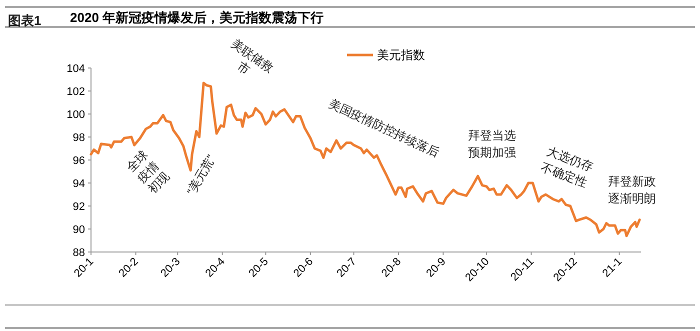 The image size is (700, 331). What do you see at coordinates (75, 92) in the screenshot?
I see `y-tick-label: 102` at bounding box center [75, 92].